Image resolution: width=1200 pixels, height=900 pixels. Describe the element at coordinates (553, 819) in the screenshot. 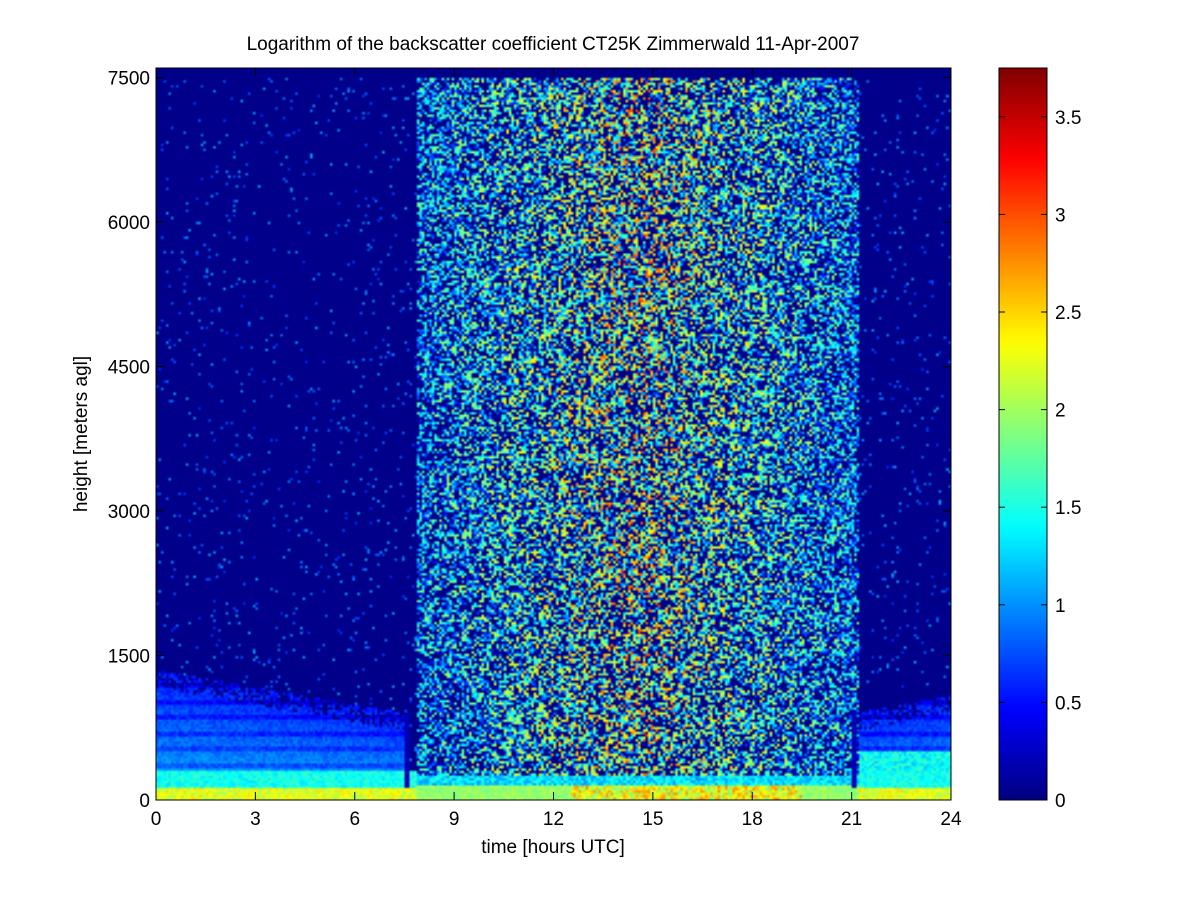

I see `x-tick-label: 12` at that location.